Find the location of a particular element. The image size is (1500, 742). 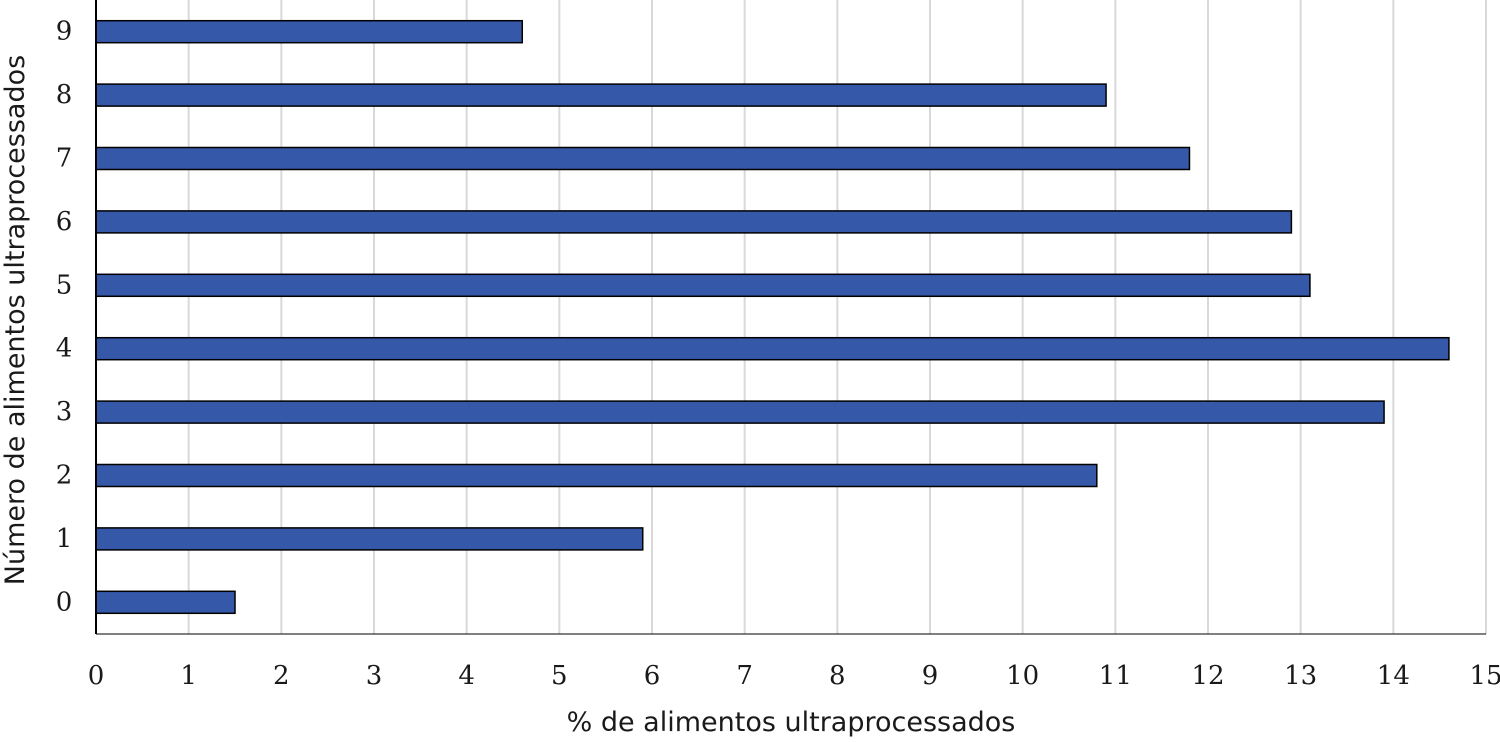

y-tick-label-7: 7 is located at coordinates (64, 159).